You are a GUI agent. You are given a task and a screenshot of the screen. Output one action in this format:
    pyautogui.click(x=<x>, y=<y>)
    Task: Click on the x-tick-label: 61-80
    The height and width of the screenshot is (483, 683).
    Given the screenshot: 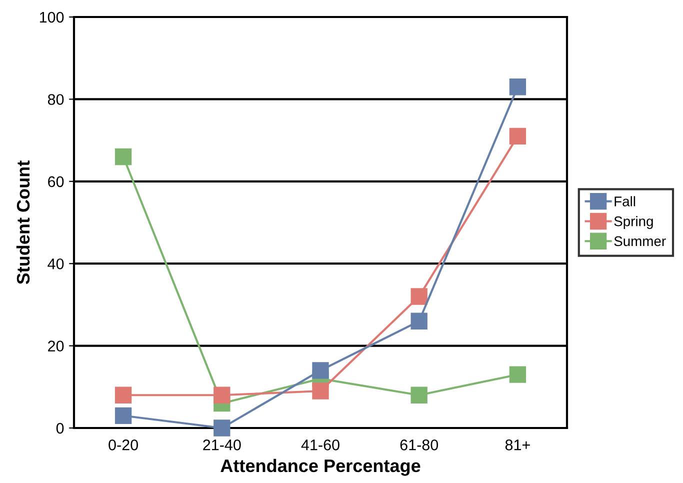 What is the action you would take?
    pyautogui.click(x=419, y=445)
    